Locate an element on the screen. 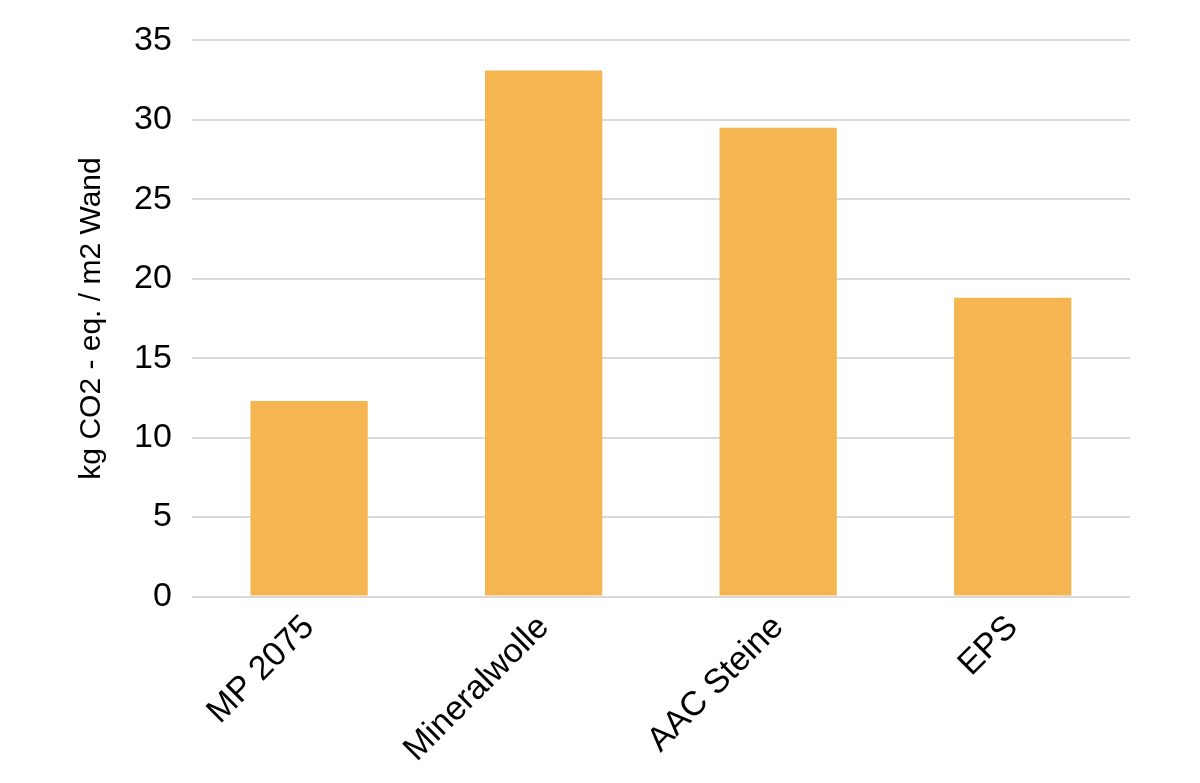 This screenshot has width=1200, height=783. y-axis-title: kg CO2 - eq. / m2 Wand is located at coordinates (90, 318).